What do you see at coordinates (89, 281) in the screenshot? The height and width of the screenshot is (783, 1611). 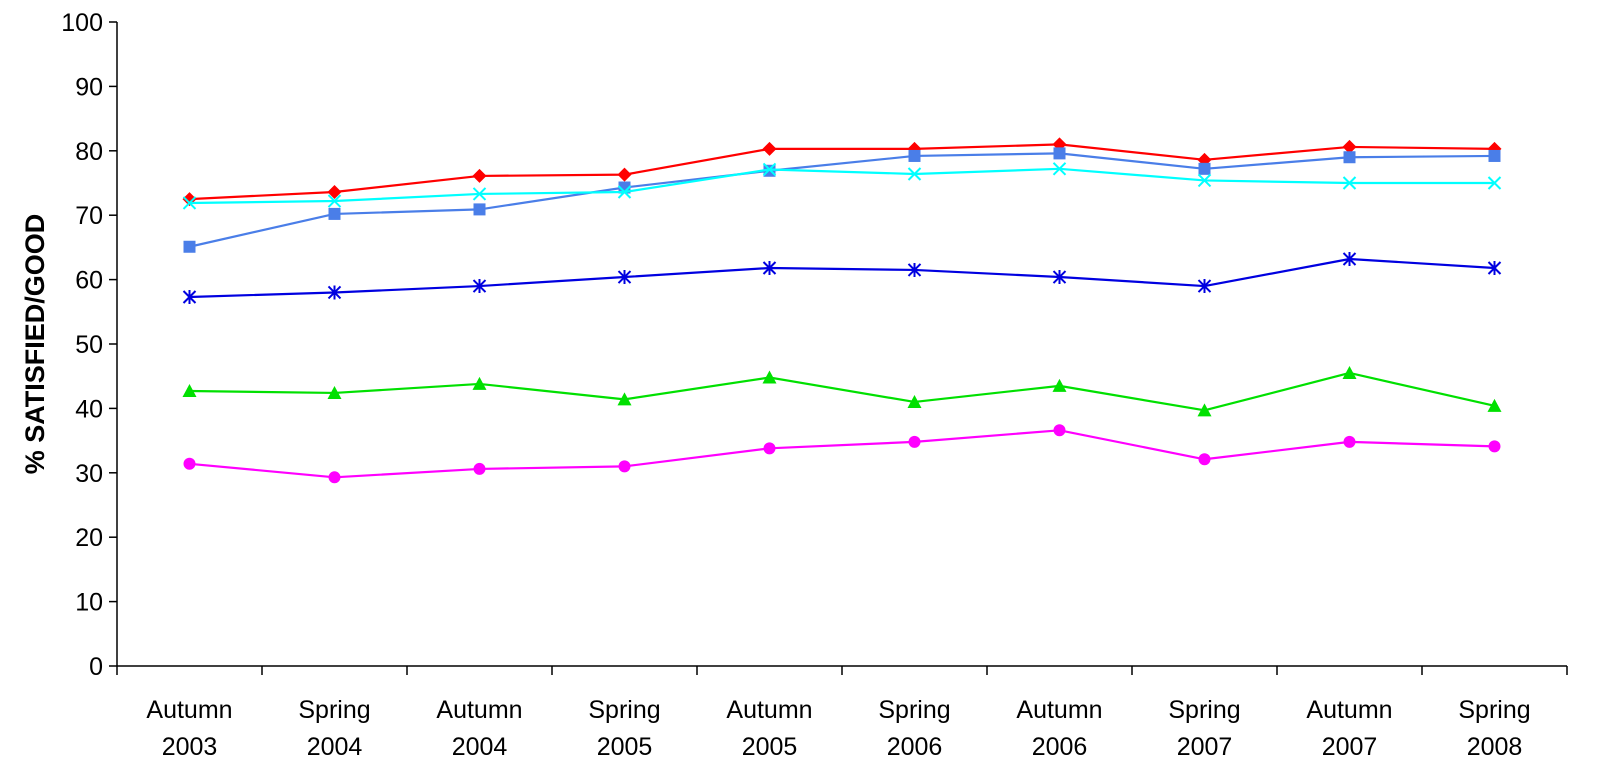 I see `y-tick-label: 60` at bounding box center [89, 281].